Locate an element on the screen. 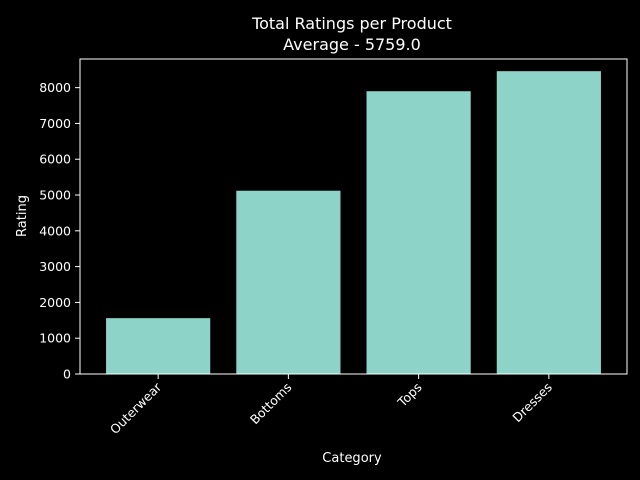 The image size is (640, 480). y-tick-label: 8000 is located at coordinates (55, 87).